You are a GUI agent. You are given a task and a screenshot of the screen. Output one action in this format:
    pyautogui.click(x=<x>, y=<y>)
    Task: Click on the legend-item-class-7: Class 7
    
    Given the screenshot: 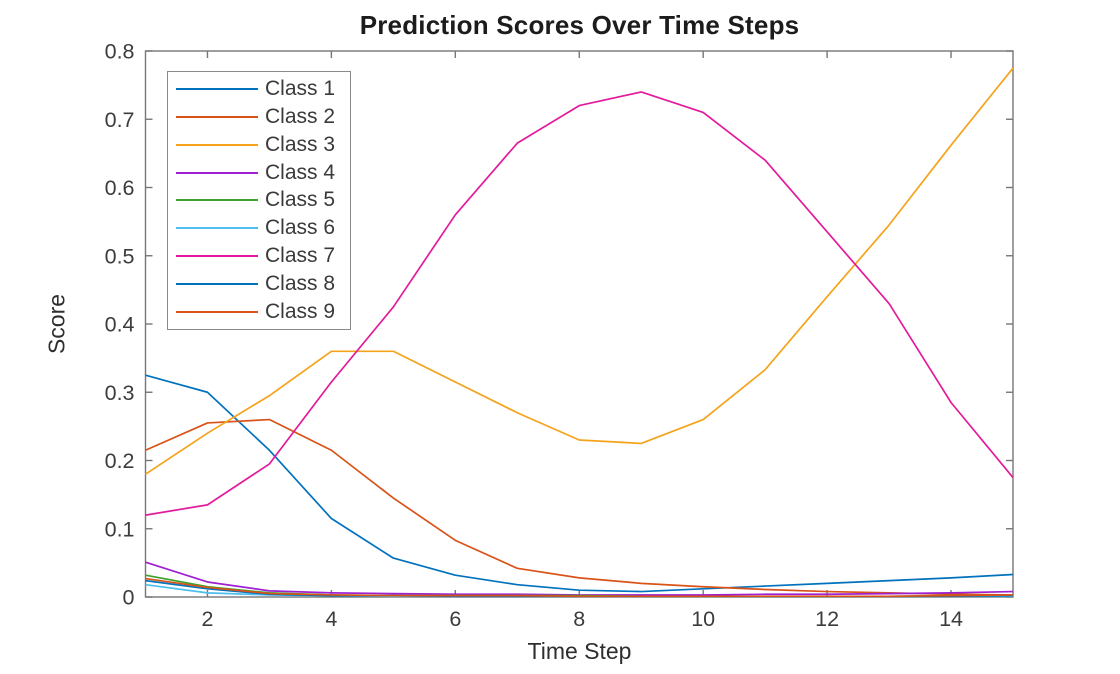 What is the action you would take?
    pyautogui.click(x=263, y=256)
    